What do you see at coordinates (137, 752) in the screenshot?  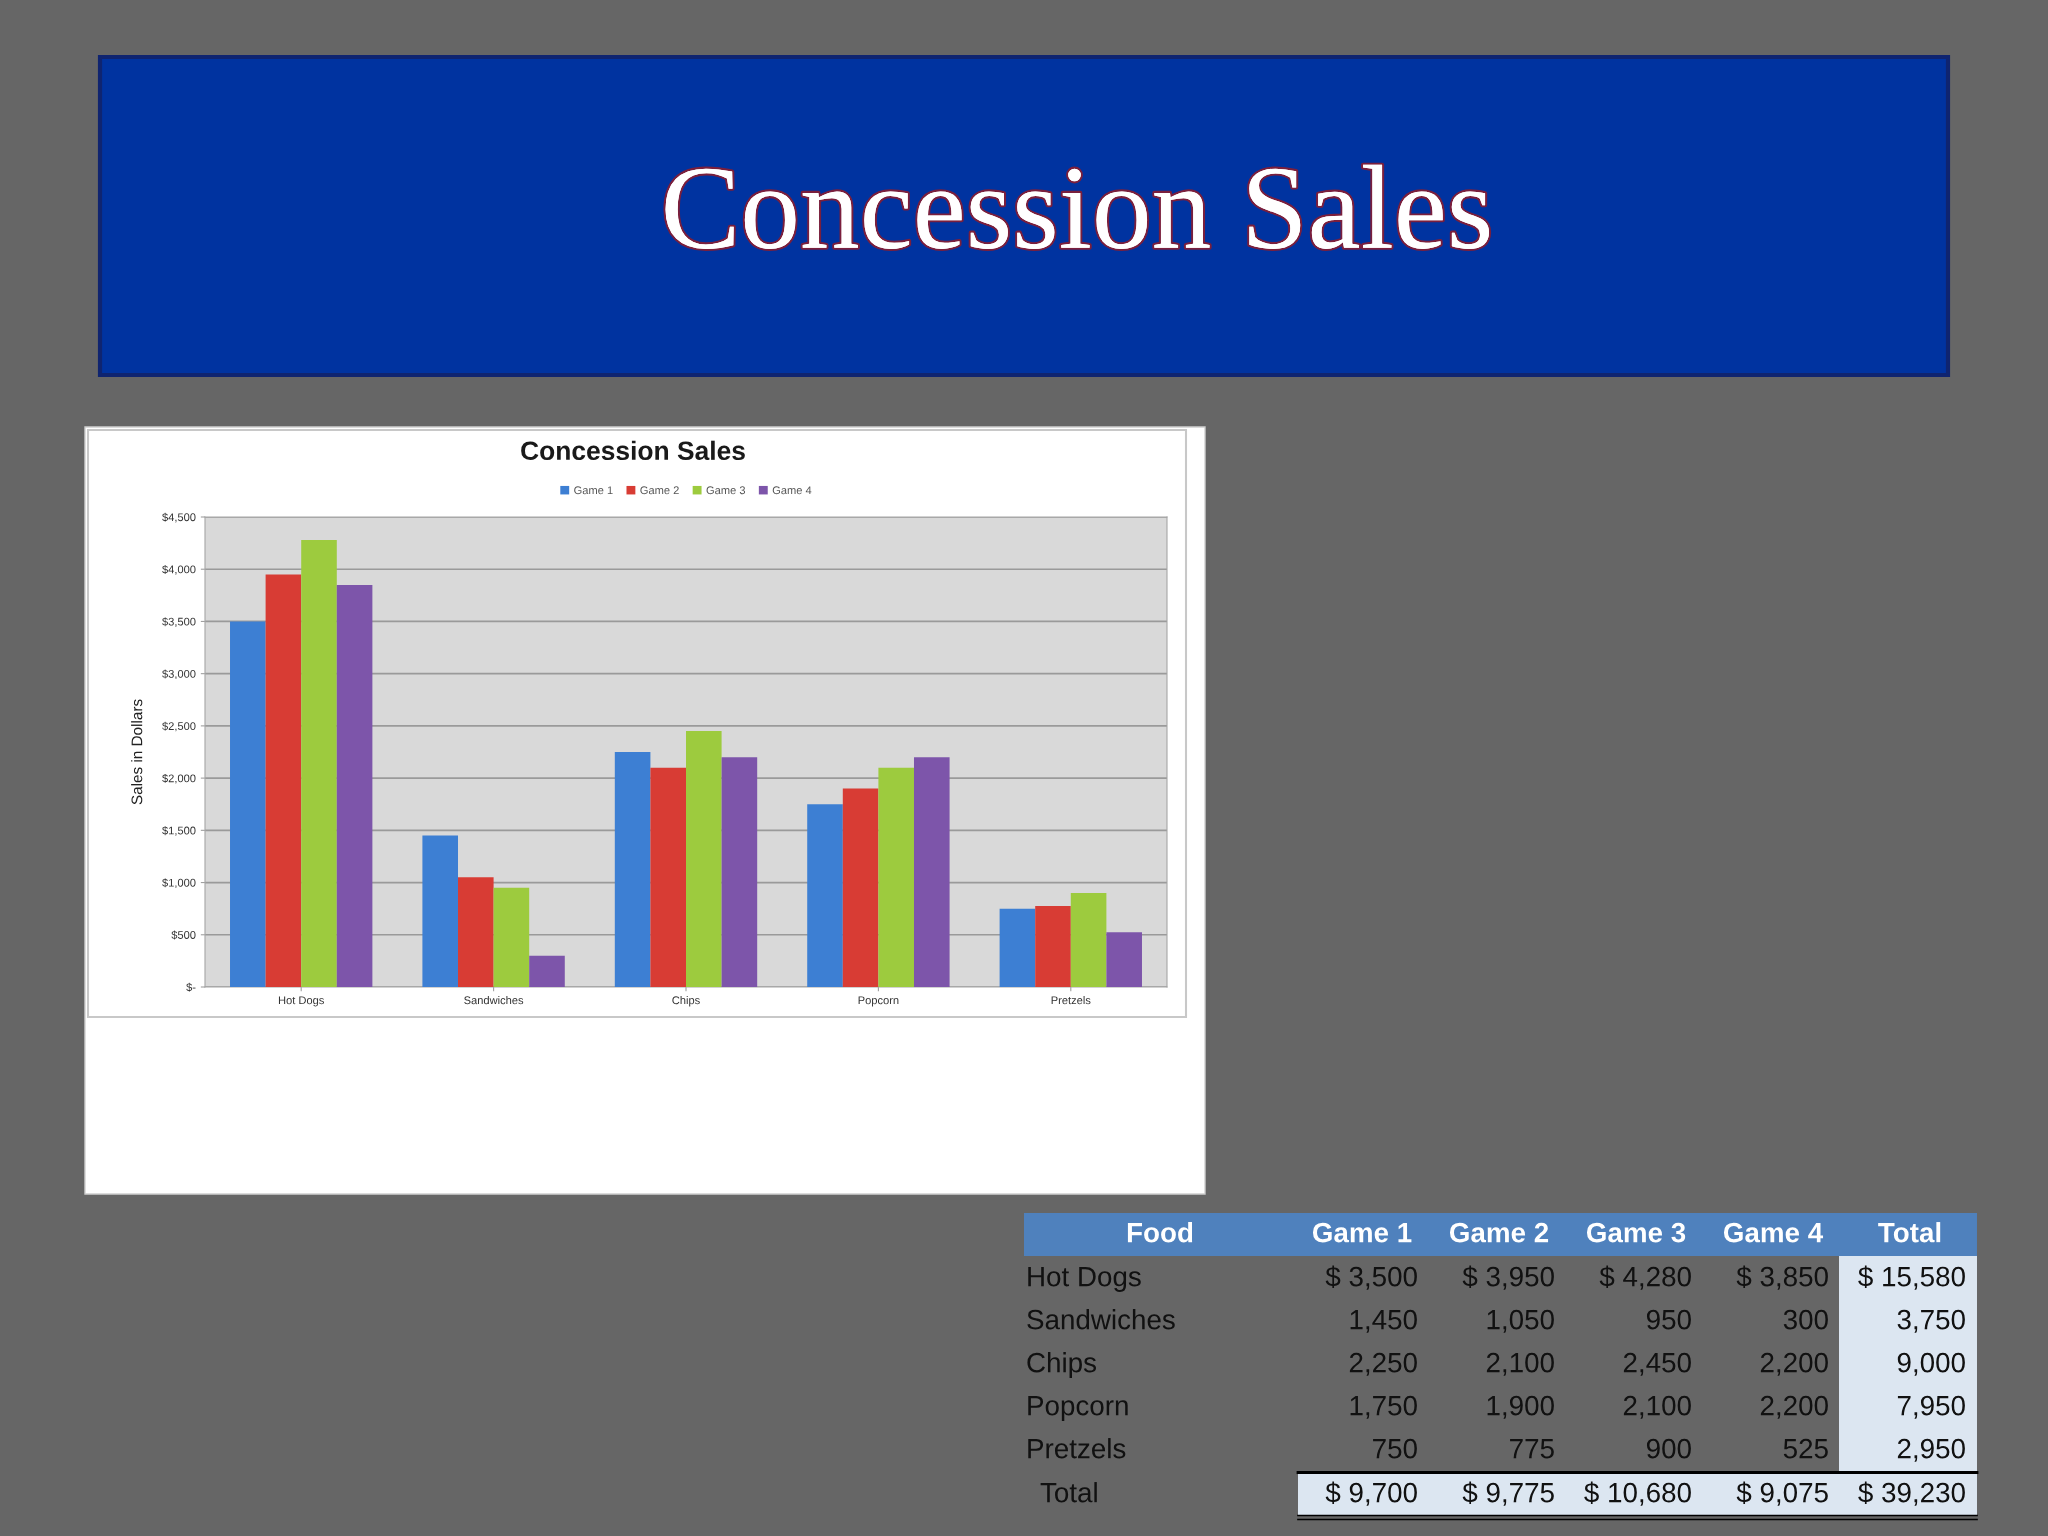 I see `y-axis-title: Sales in Dollars` at bounding box center [137, 752].